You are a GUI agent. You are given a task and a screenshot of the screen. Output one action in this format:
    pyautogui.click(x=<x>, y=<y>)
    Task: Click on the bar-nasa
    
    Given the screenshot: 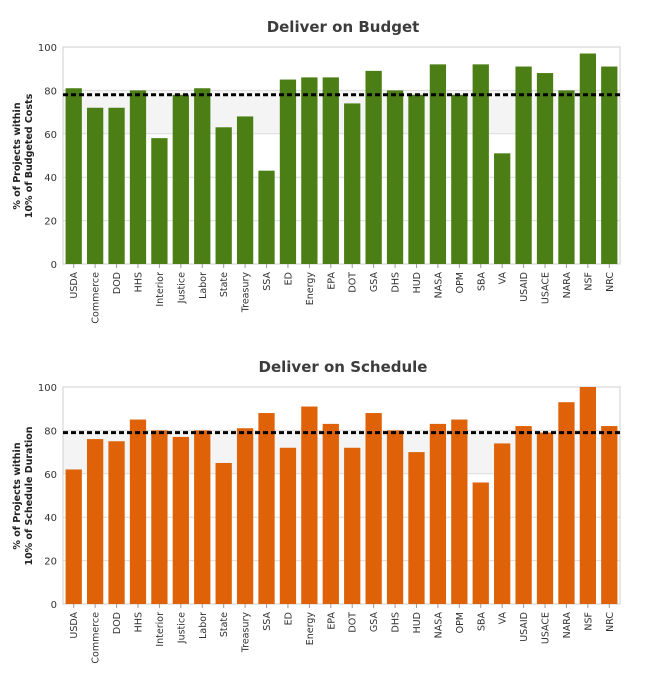 What is the action you would take?
    pyautogui.click(x=438, y=513)
    